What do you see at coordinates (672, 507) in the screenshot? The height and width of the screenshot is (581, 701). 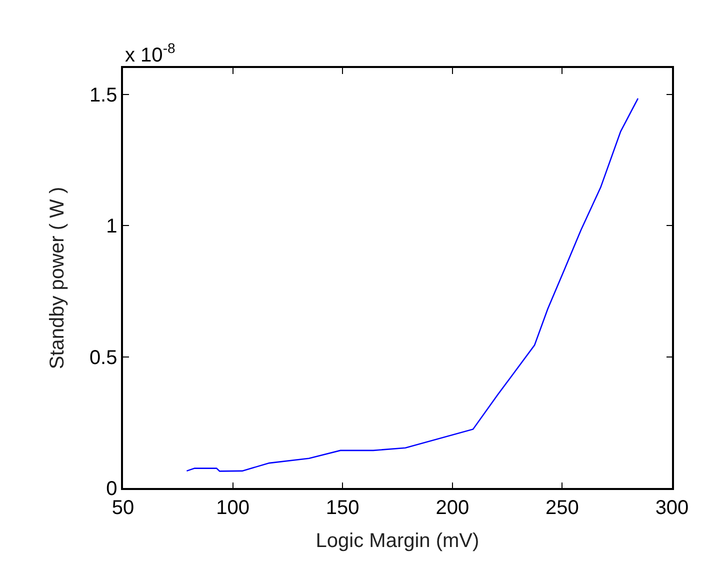 I see `x-tick-label: 300` at bounding box center [672, 507].